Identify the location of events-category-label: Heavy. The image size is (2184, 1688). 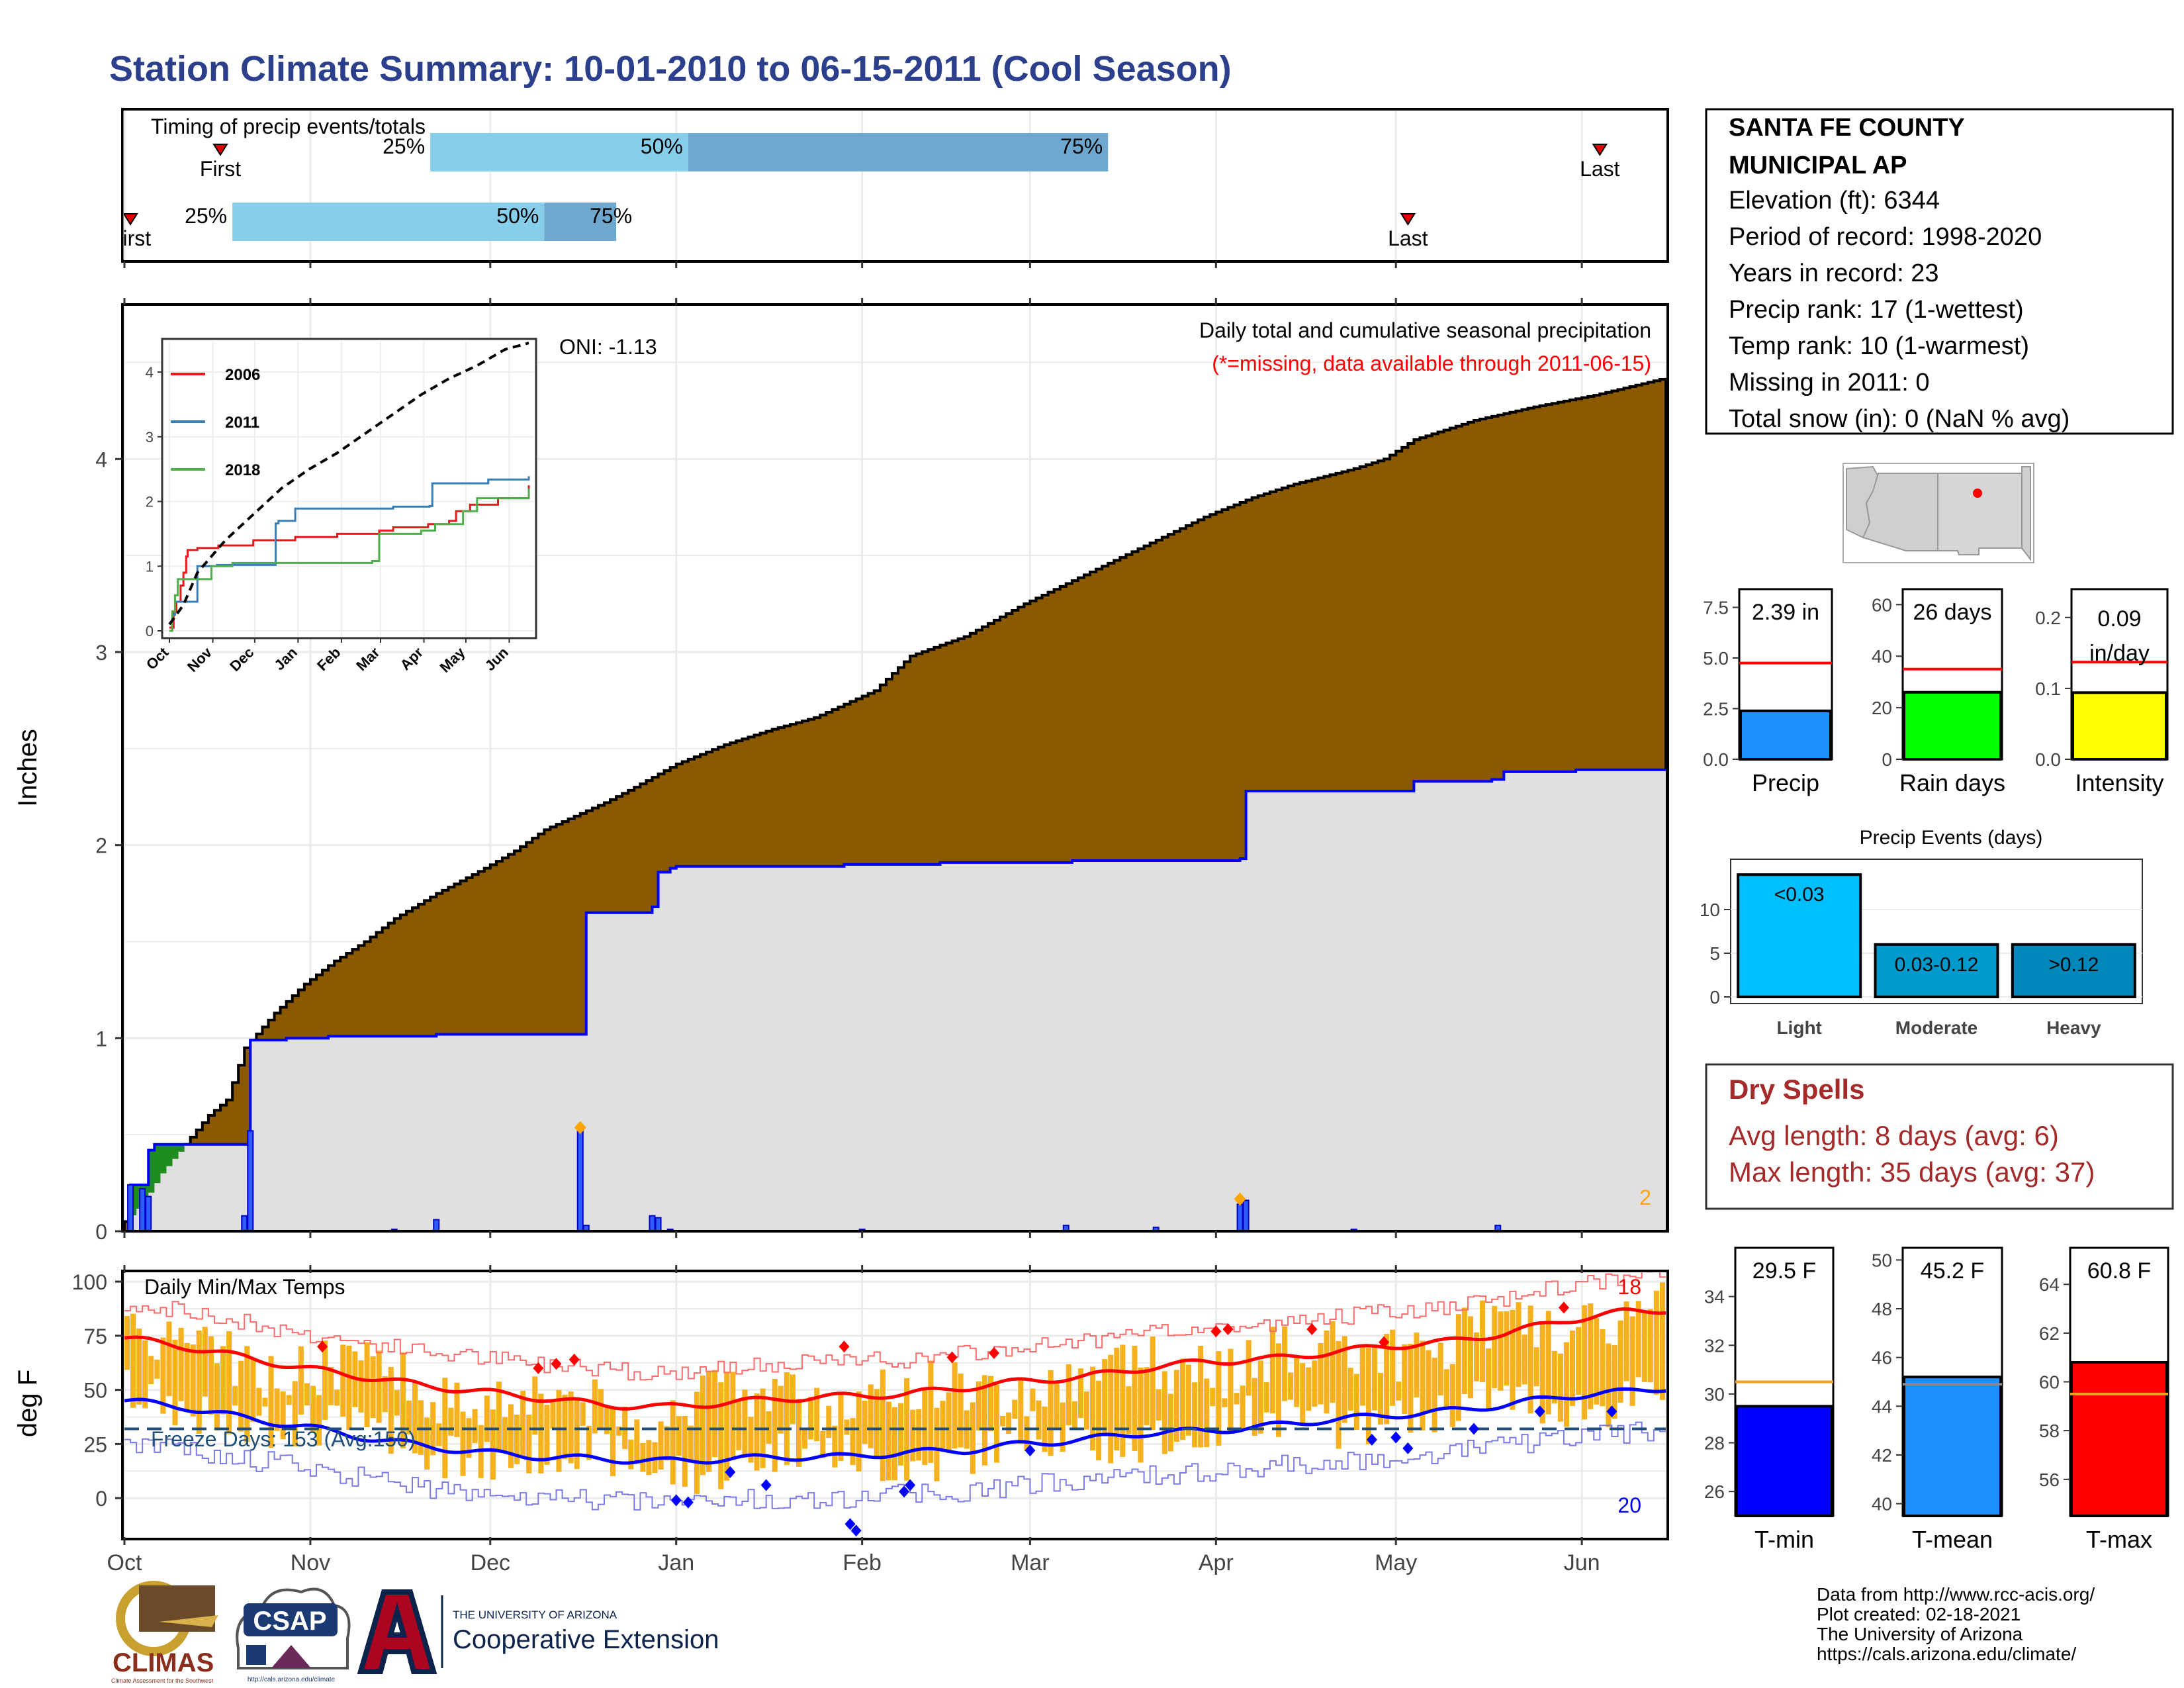
(2073, 1027).